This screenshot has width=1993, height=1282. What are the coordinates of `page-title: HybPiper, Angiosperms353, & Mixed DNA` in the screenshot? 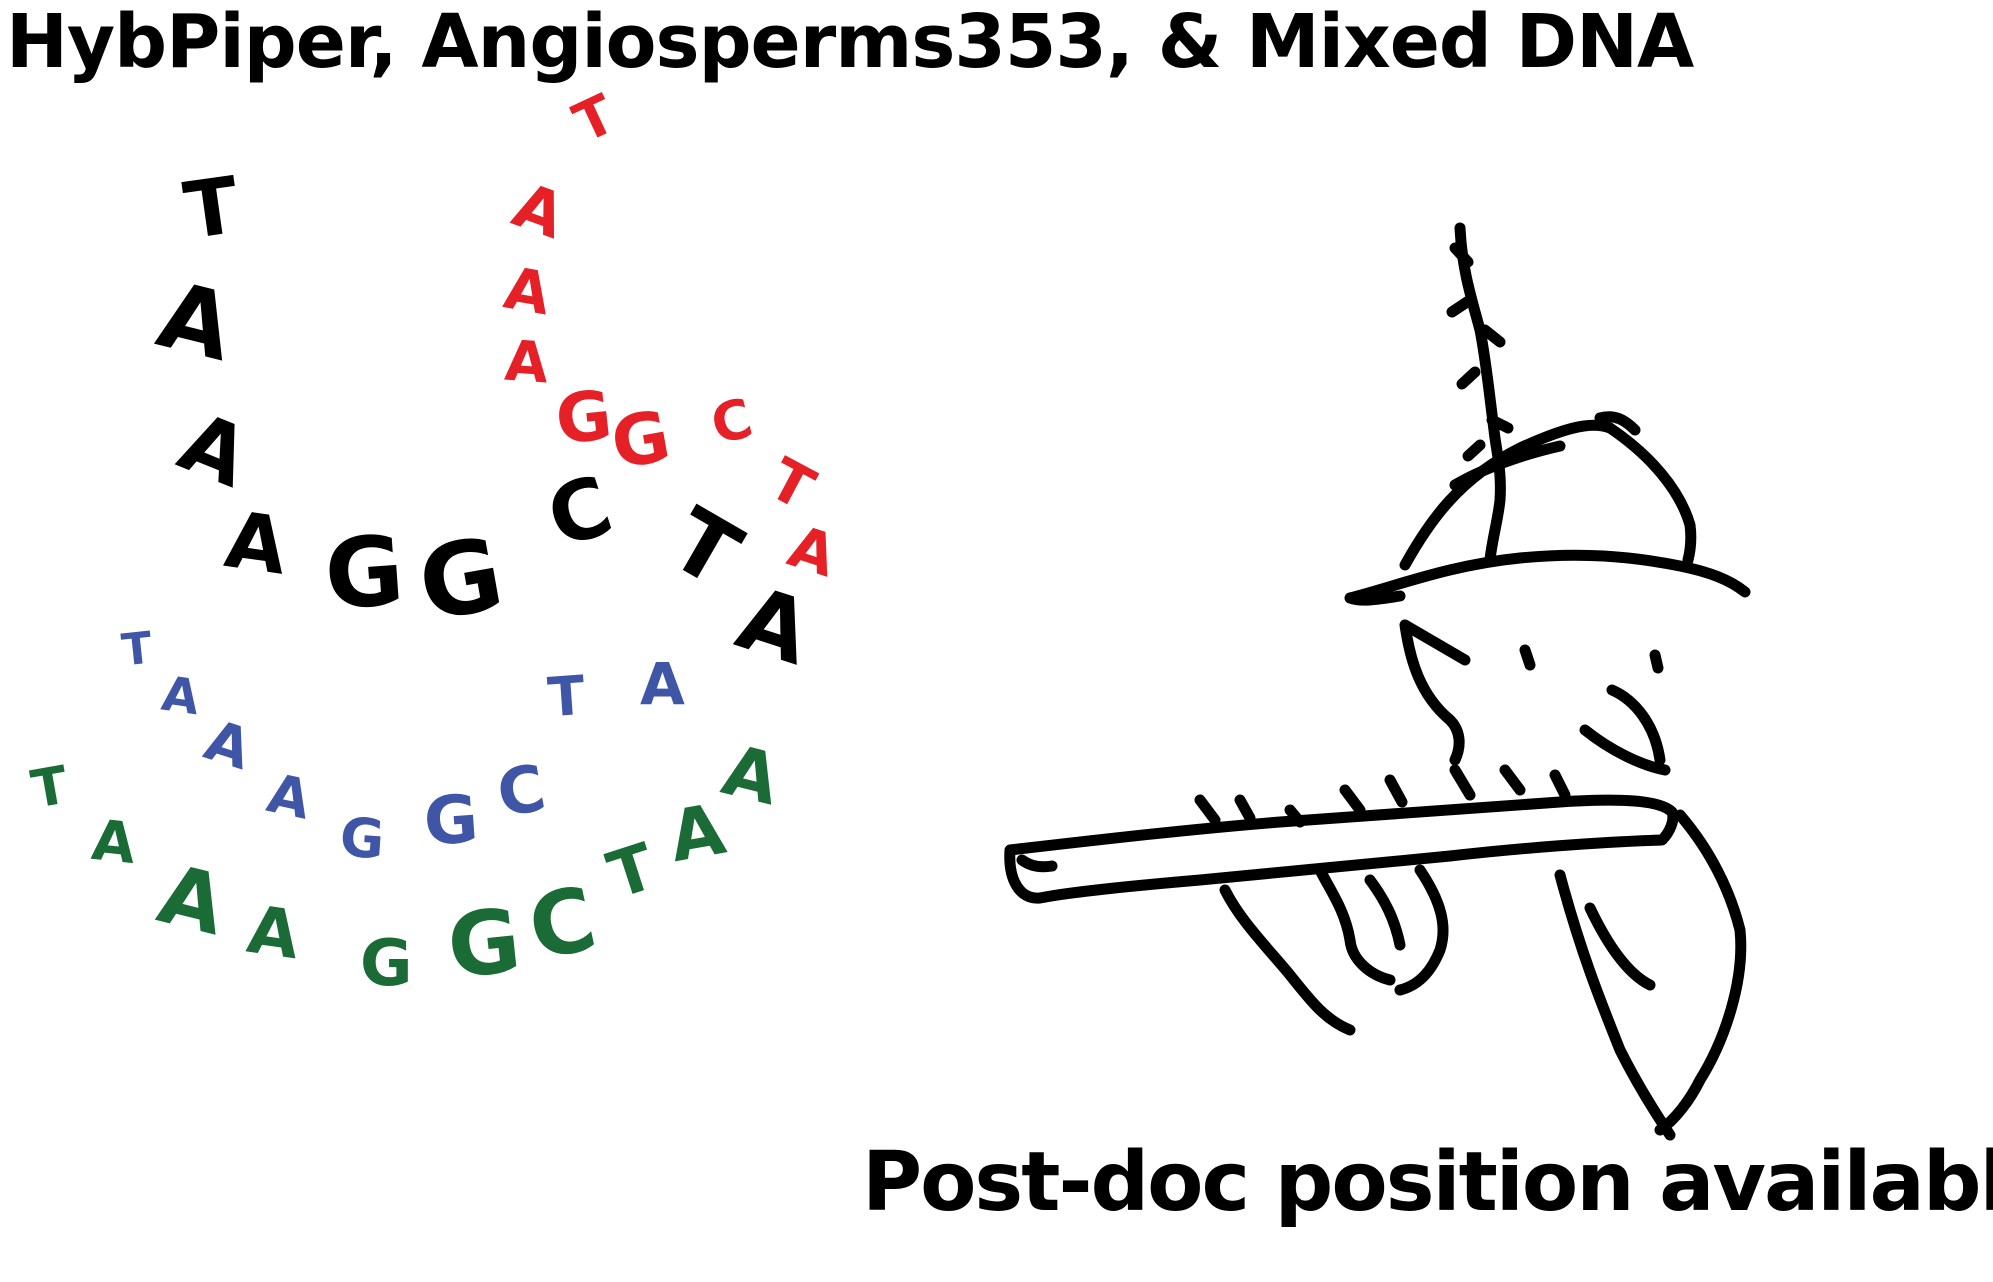 It's located at (850, 42).